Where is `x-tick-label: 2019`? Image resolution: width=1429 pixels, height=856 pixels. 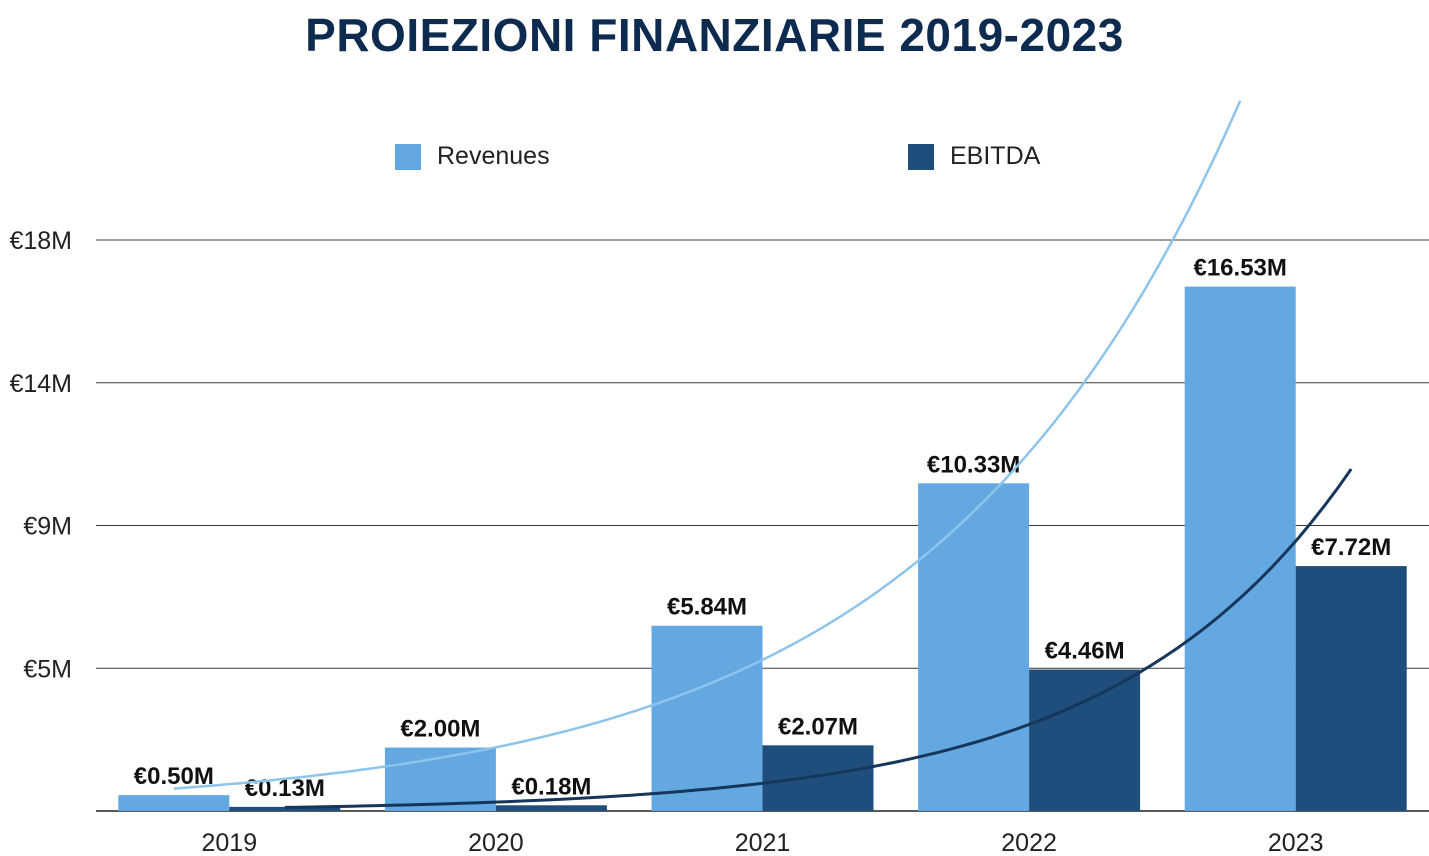 x-tick-label: 2019 is located at coordinates (229, 842).